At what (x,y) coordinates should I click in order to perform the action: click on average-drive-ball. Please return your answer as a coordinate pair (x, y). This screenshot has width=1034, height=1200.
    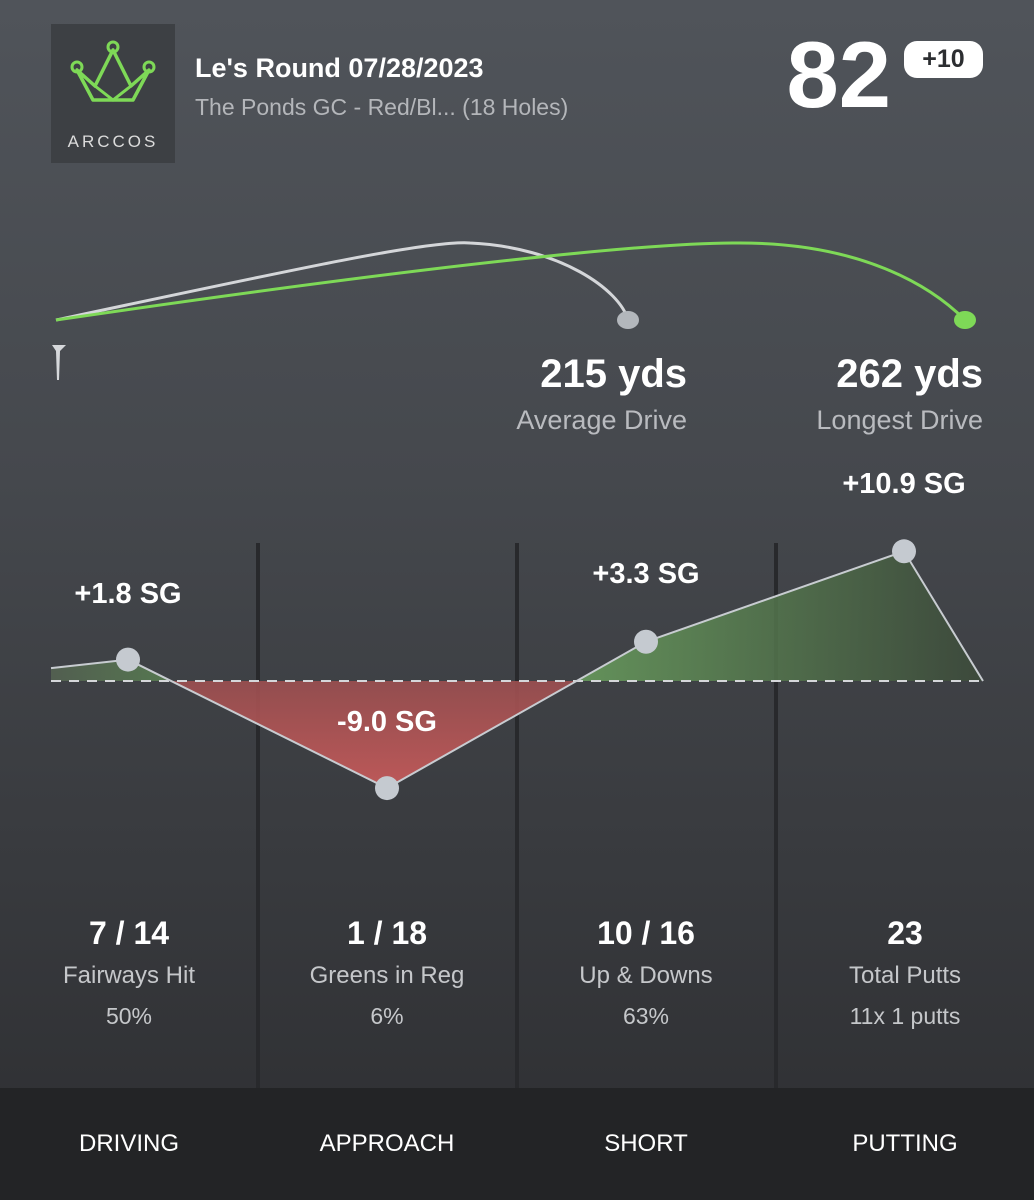
    Looking at the image, I should click on (628, 320).